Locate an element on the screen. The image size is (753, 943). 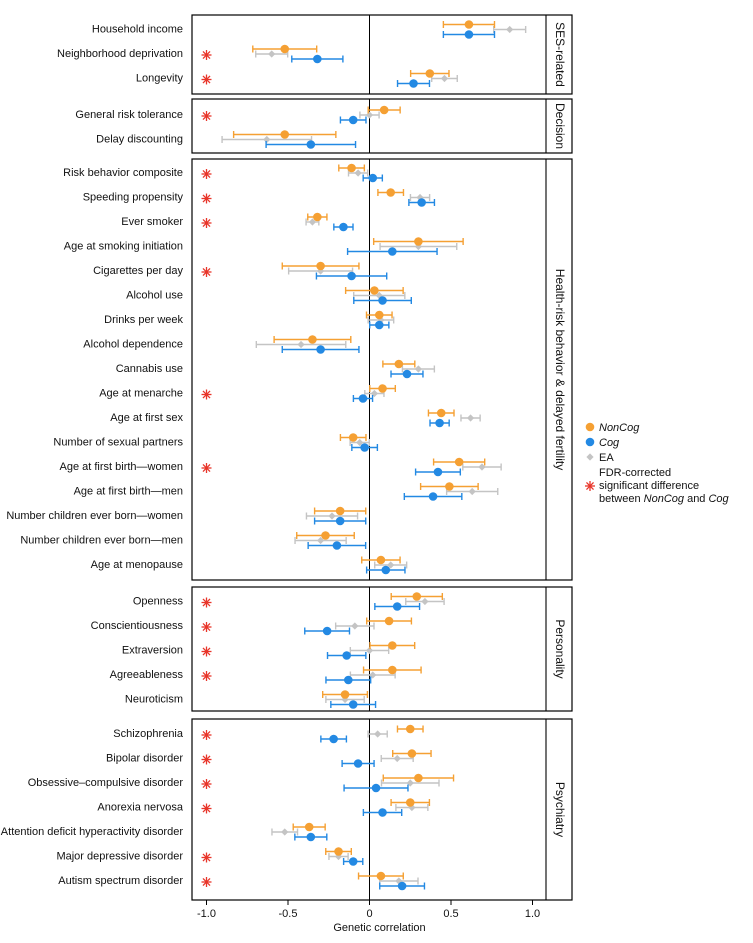
row-label: Household income is located at coordinates (137, 30).